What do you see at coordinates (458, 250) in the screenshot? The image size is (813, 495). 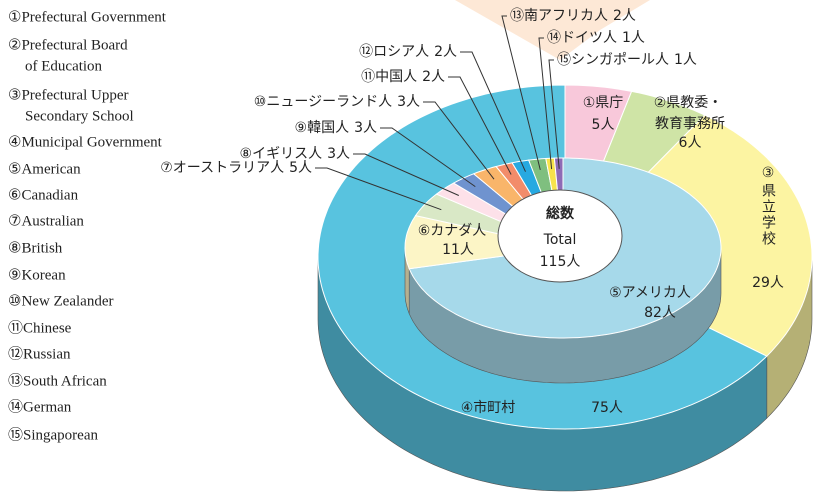 I see `value-label: 11人` at bounding box center [458, 250].